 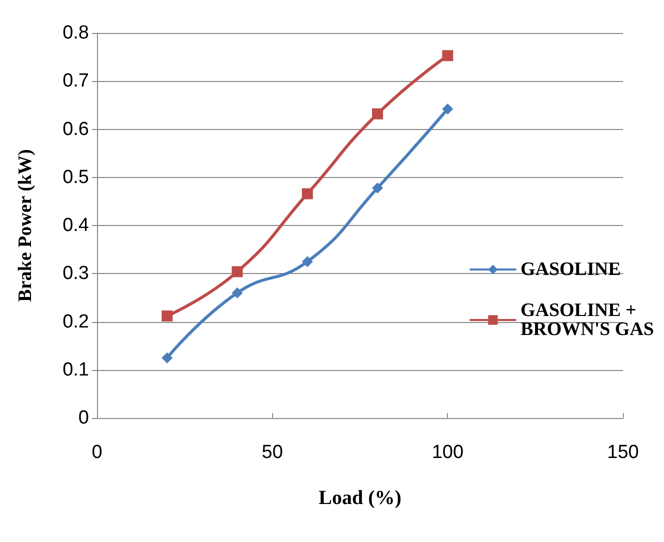 What do you see at coordinates (75, 321) in the screenshot?
I see `y-tick-label: 0.2` at bounding box center [75, 321].